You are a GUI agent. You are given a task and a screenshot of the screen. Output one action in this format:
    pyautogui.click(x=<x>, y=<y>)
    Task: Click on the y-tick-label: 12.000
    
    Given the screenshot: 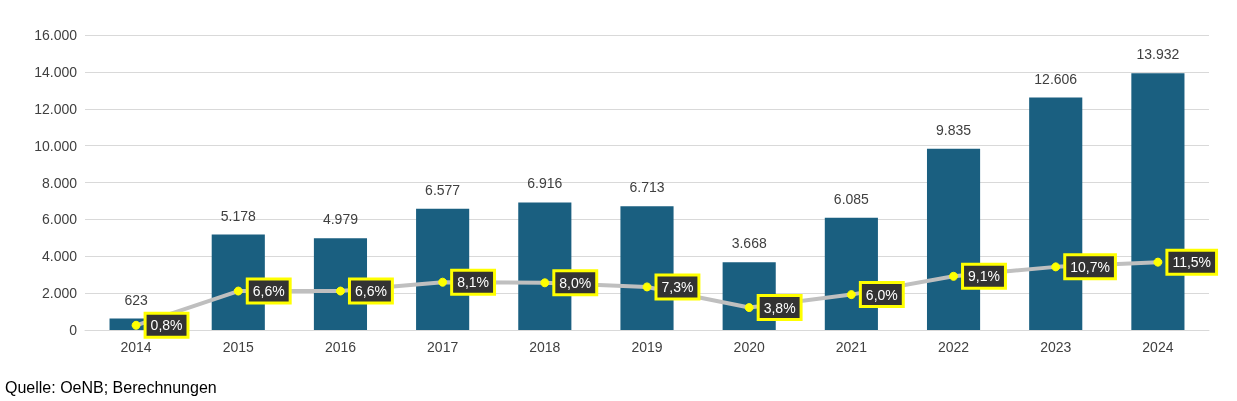 What is the action you would take?
    pyautogui.click(x=56, y=108)
    